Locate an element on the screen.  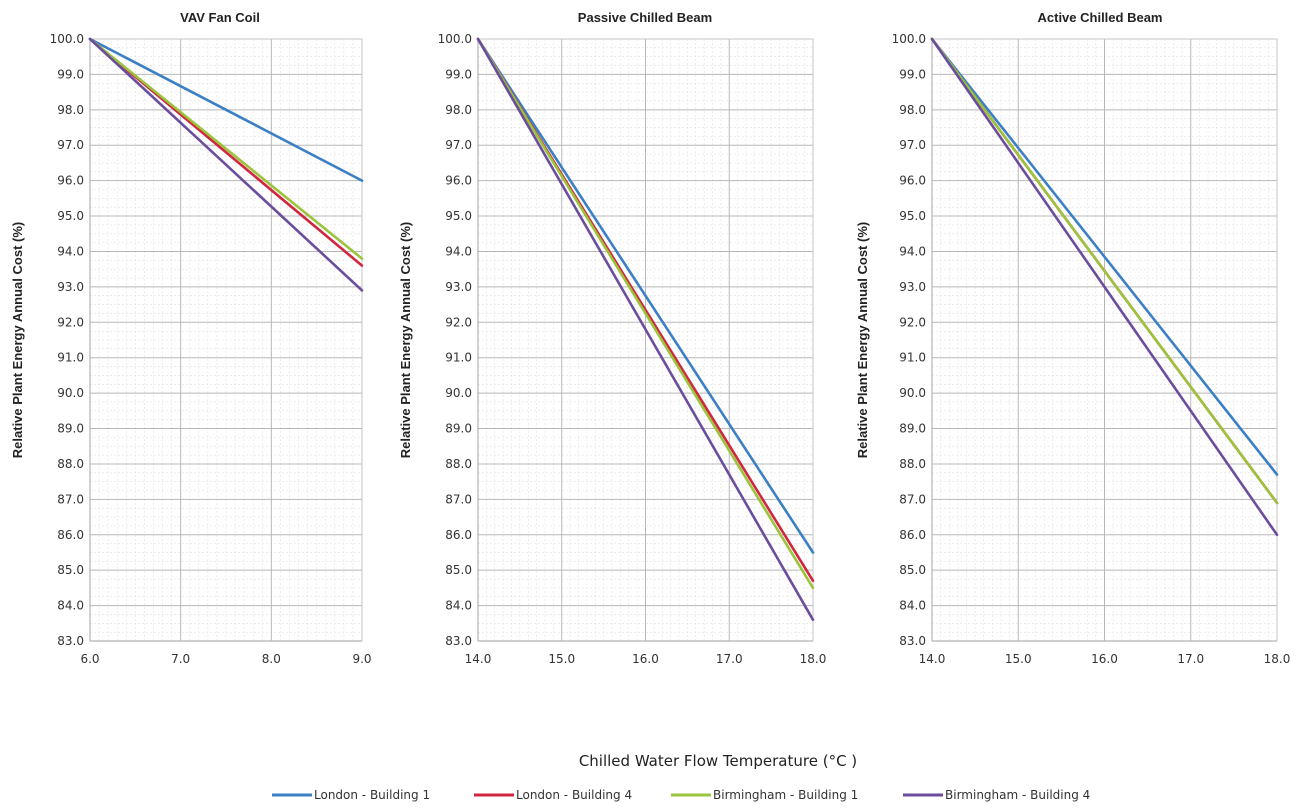
chart-title: VAV Fan Coil is located at coordinates (220, 17).